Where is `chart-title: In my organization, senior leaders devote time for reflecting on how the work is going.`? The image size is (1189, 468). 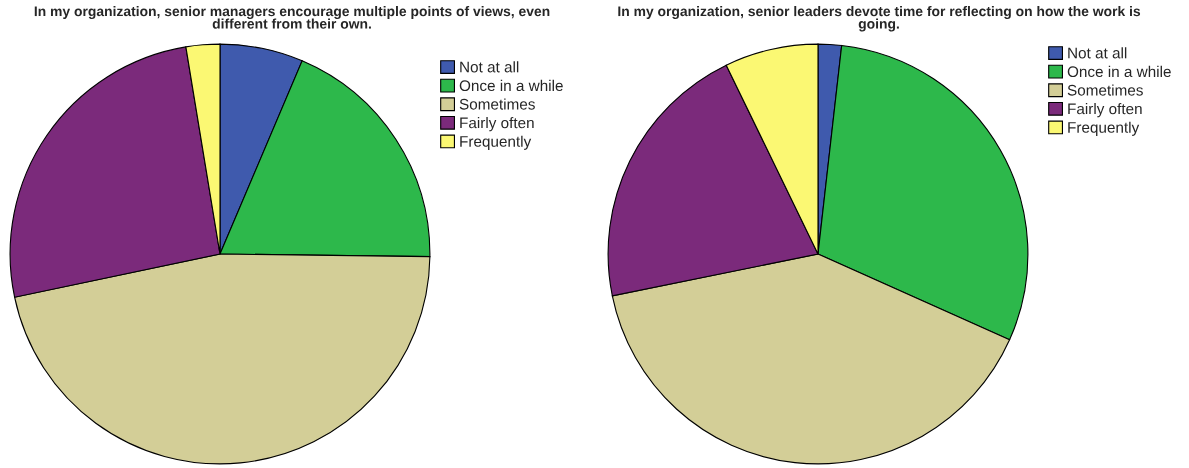
chart-title: In my organization, senior leaders devote time for reflecting on how the work is going. is located at coordinates (879, 19).